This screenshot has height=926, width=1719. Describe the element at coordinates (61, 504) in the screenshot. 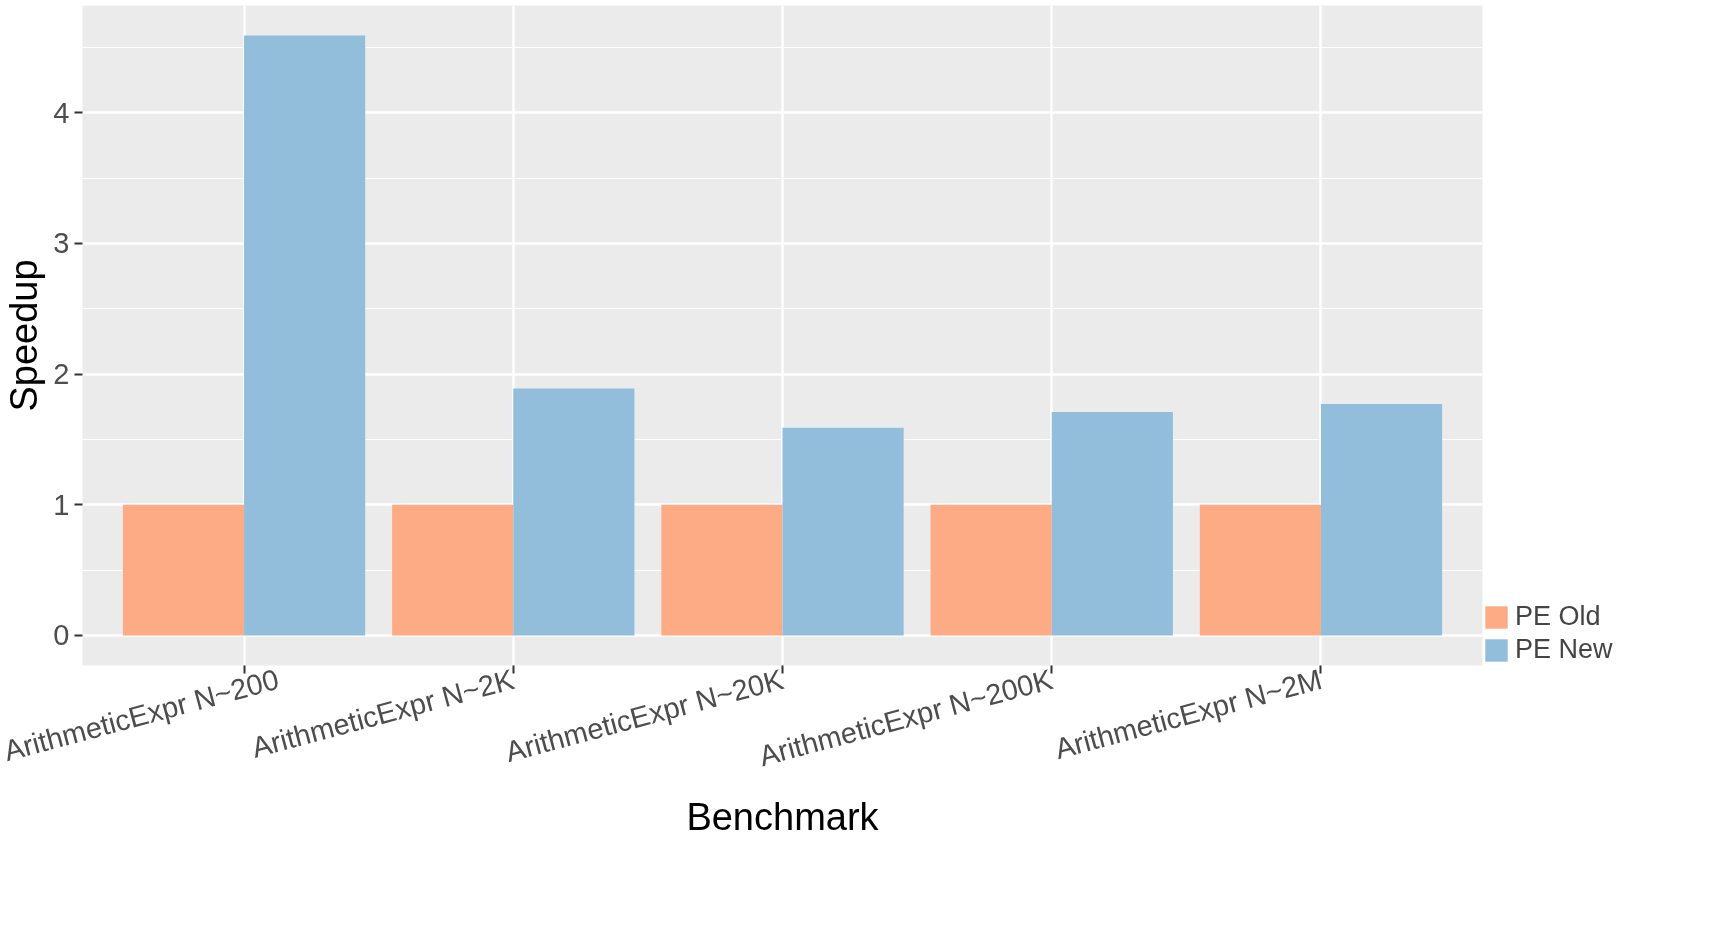

I see `y-tick-label: 1` at that location.